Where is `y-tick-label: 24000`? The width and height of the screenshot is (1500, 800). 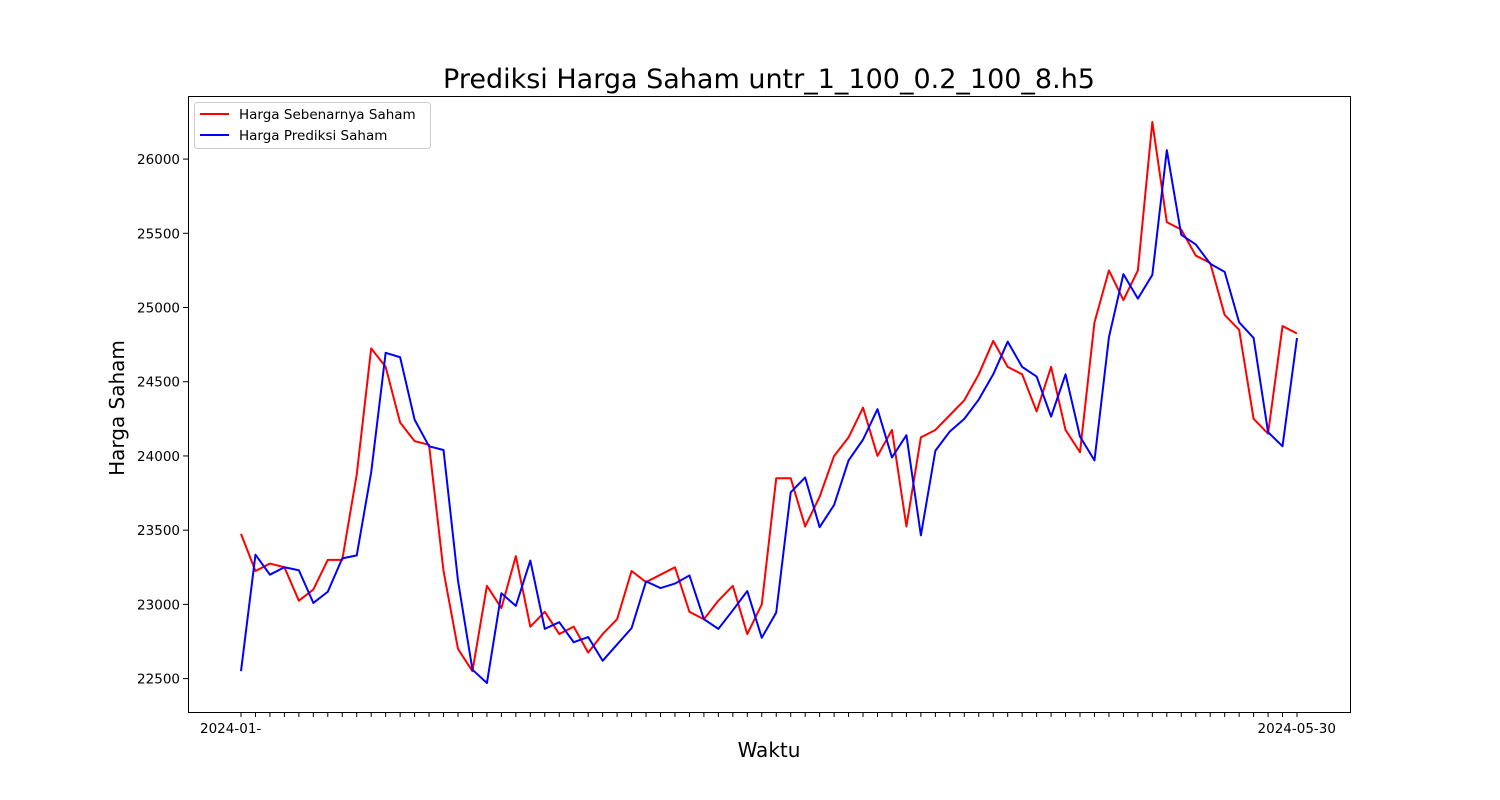
y-tick-label: 24000 is located at coordinates (158, 457).